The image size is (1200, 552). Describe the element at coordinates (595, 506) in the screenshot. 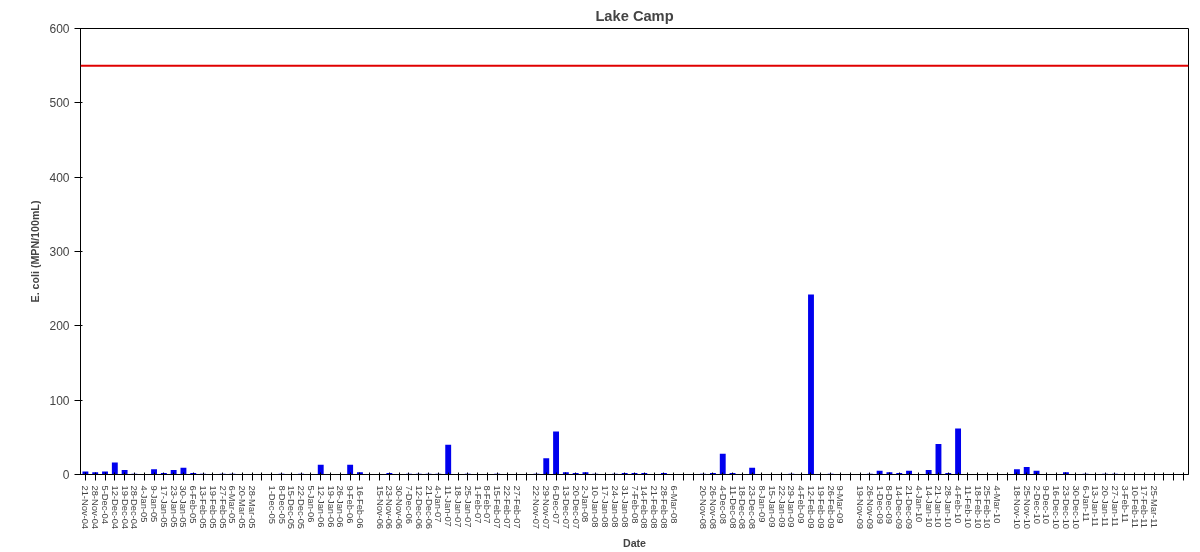

I see `x-tick-label: 10-Jan-08` at that location.